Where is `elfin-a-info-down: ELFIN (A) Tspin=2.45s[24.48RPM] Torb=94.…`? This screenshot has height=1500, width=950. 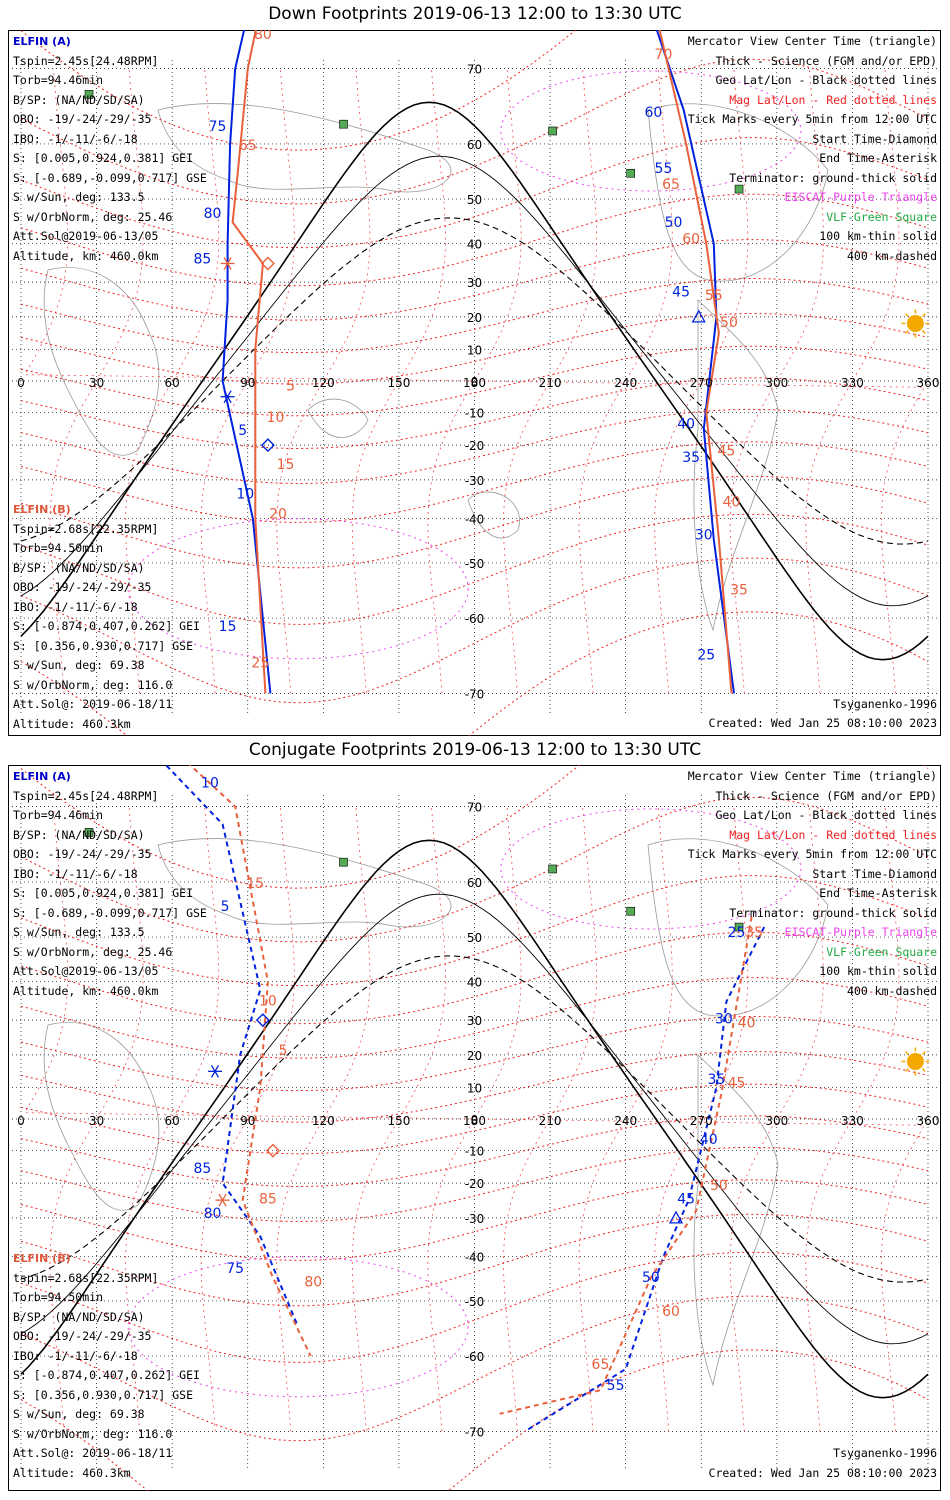 elfin-a-info-down: ELFIN (A) Tspin=2.45s[24.48RPM] Torb=94.… is located at coordinates (110, 149).